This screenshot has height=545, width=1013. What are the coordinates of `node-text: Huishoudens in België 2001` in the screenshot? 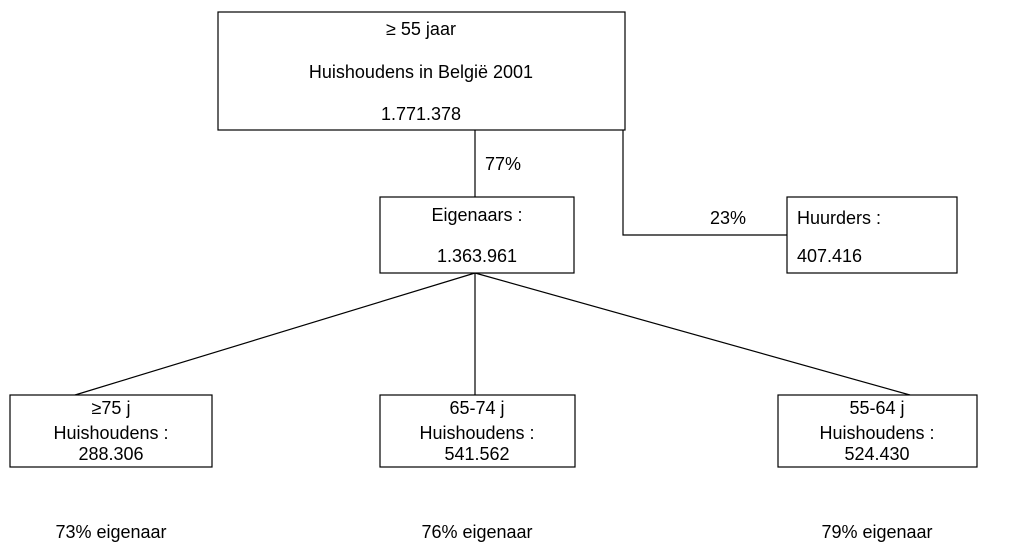 It's located at (421, 72).